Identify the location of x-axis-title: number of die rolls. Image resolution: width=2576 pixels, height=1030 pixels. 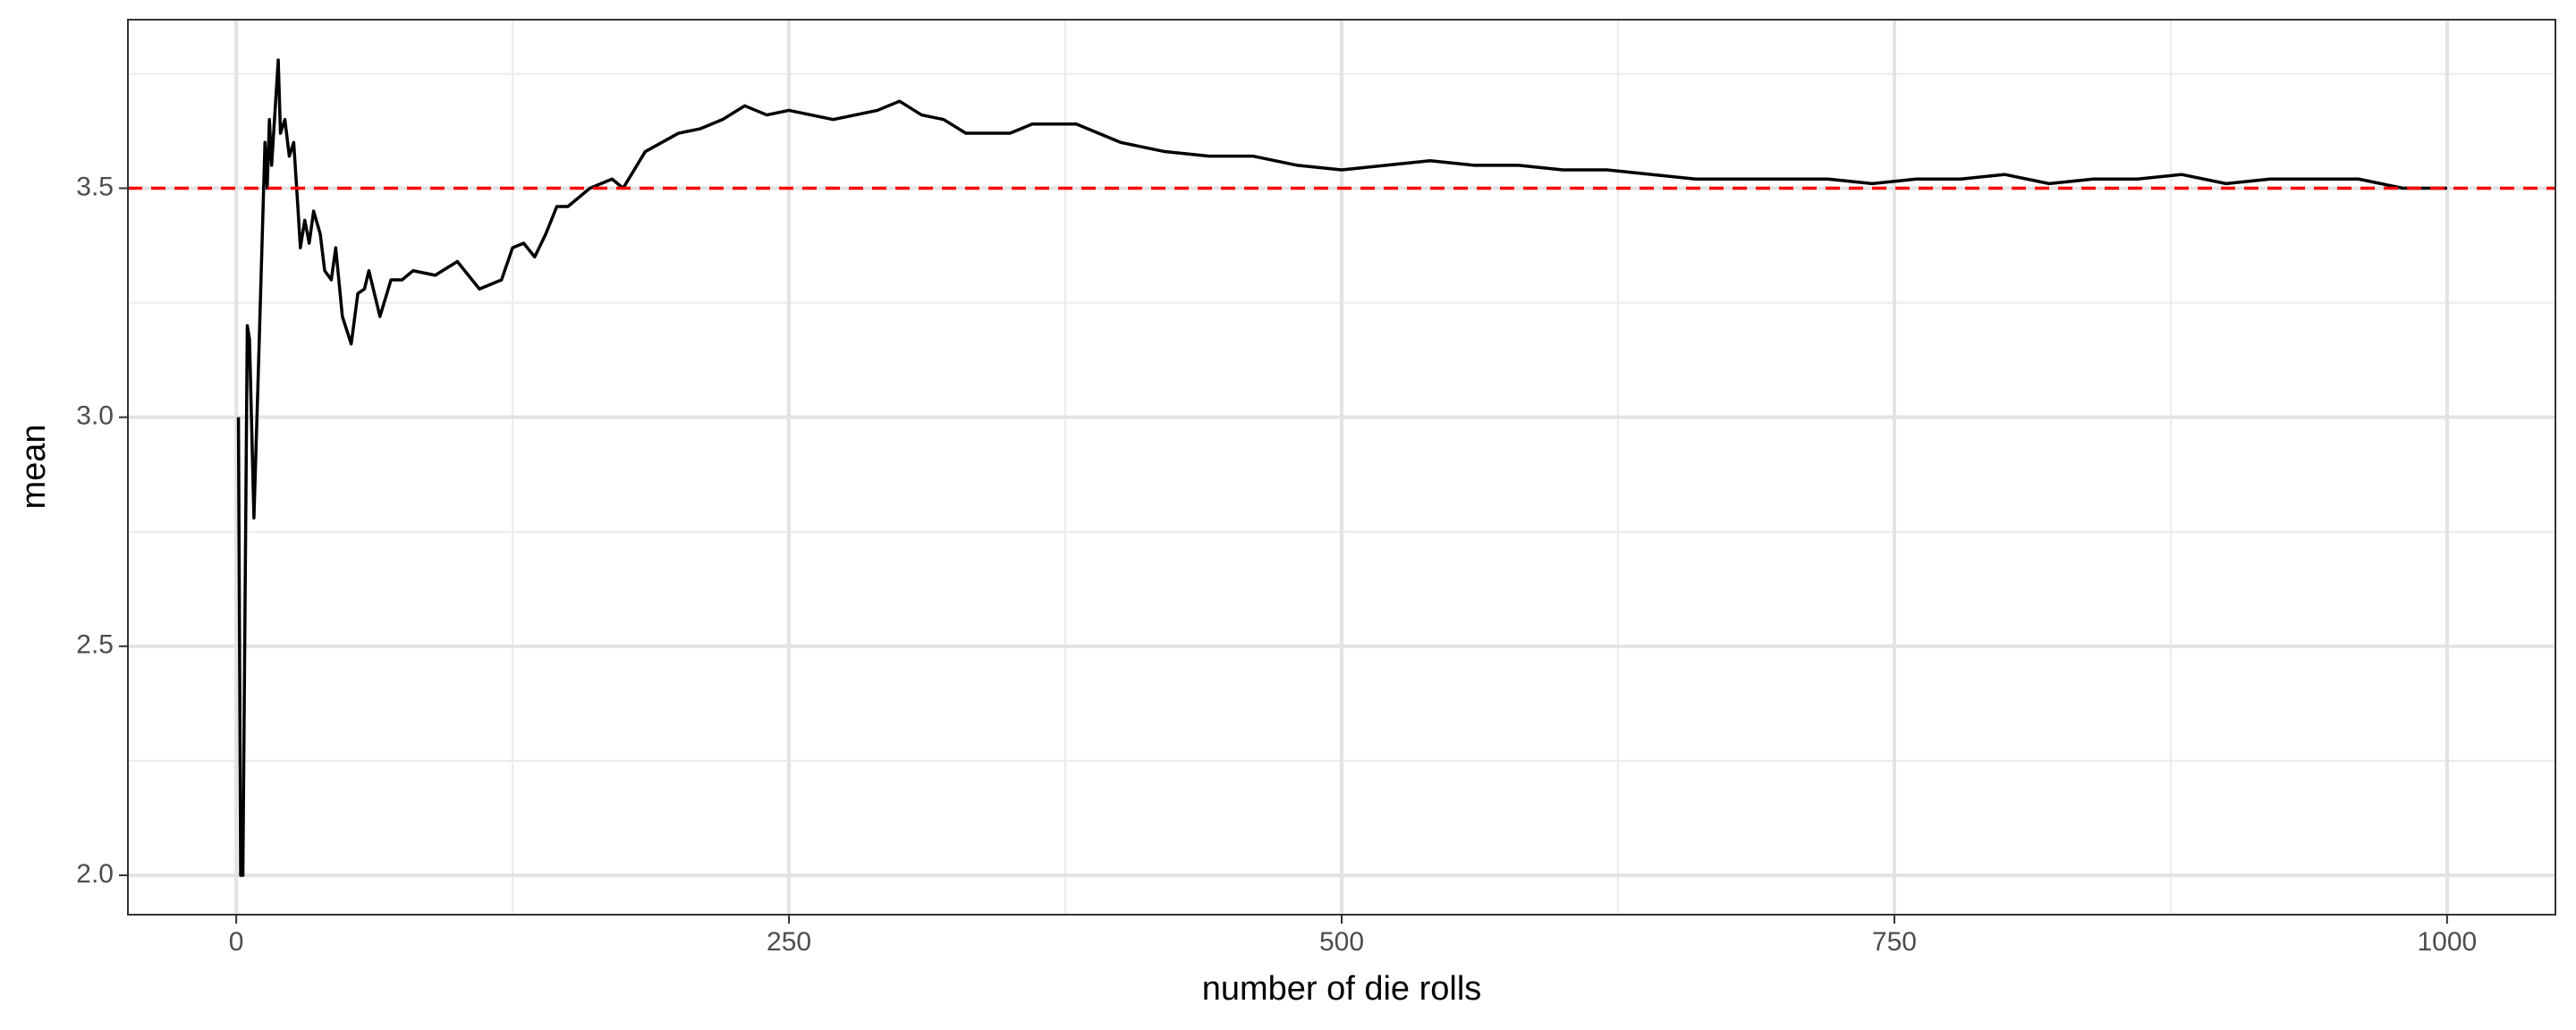
(1342, 989).